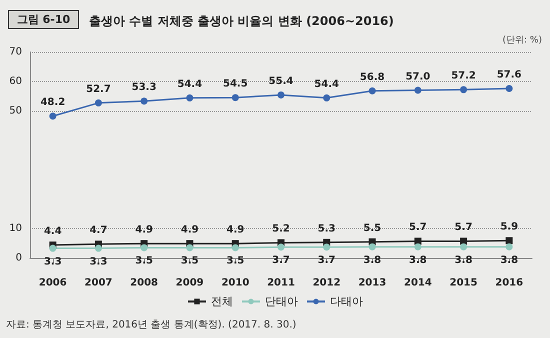  What do you see at coordinates (15, 228) in the screenshot?
I see `y-tick-label: 10` at bounding box center [15, 228].